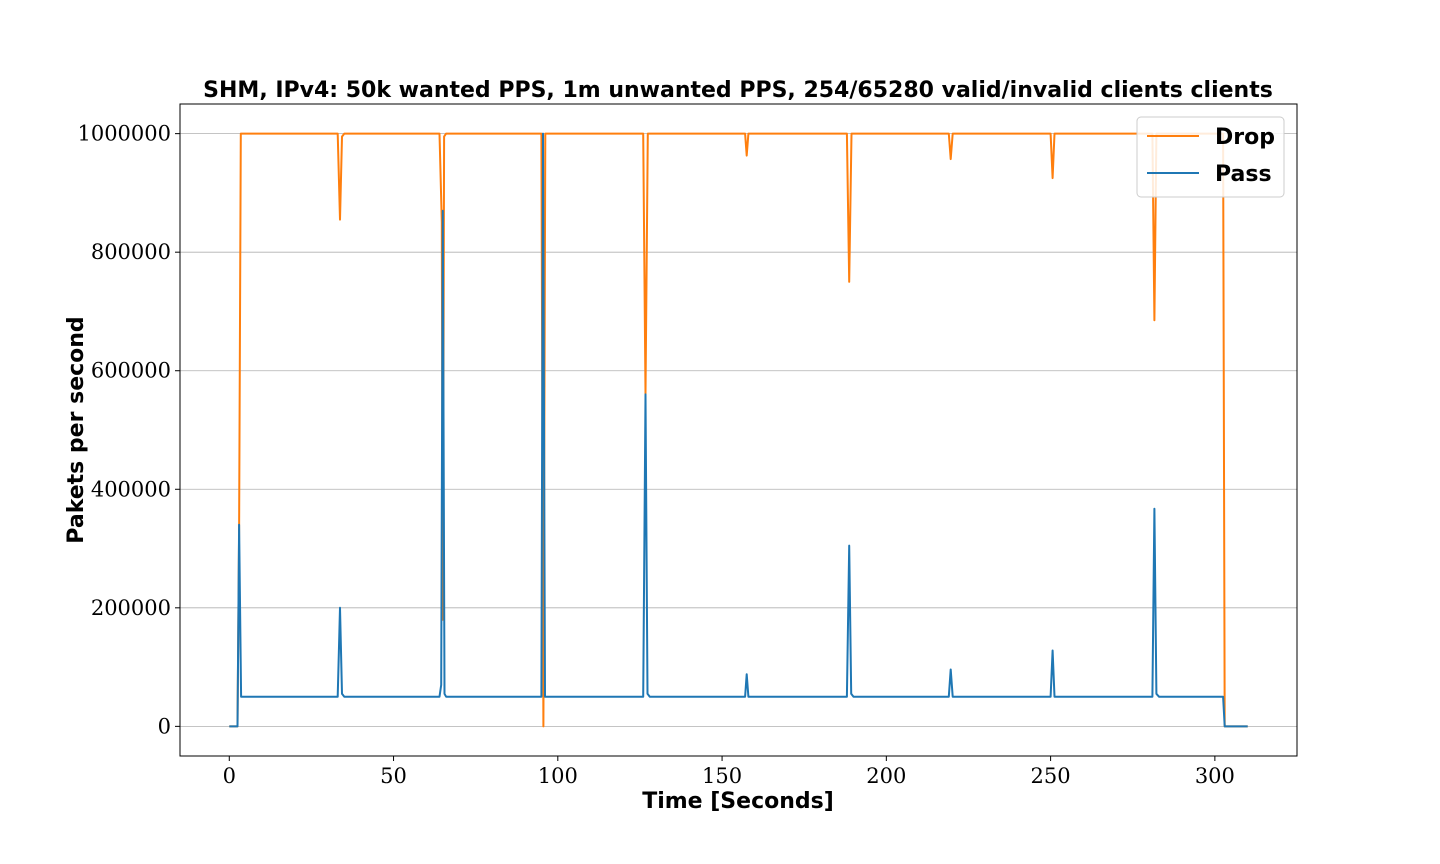  What do you see at coordinates (76, 429) in the screenshot?
I see `y-axis-label: Pakets per second` at bounding box center [76, 429].